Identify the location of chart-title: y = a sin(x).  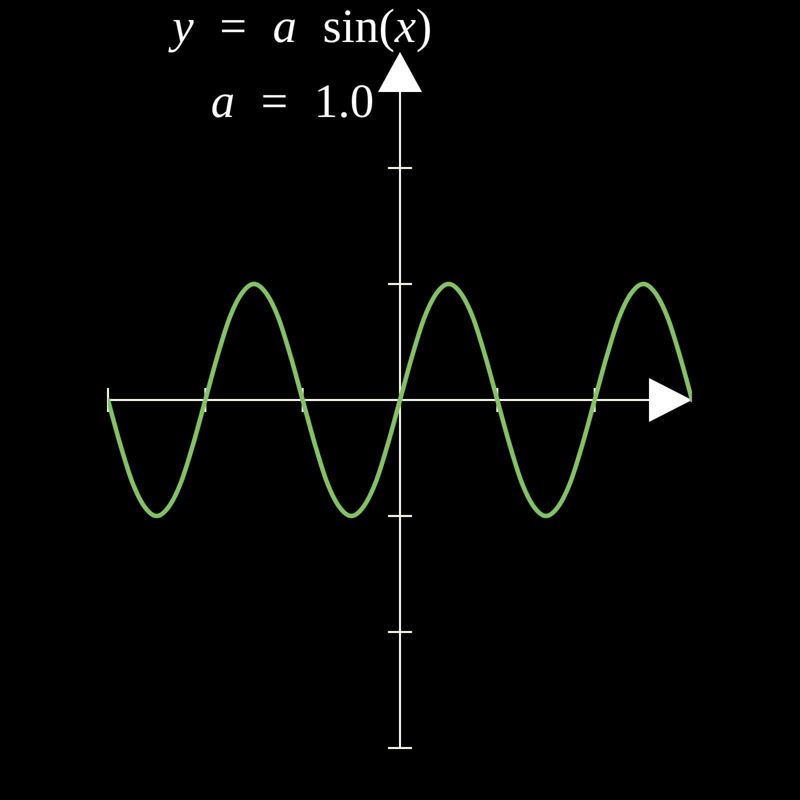
(299, 26).